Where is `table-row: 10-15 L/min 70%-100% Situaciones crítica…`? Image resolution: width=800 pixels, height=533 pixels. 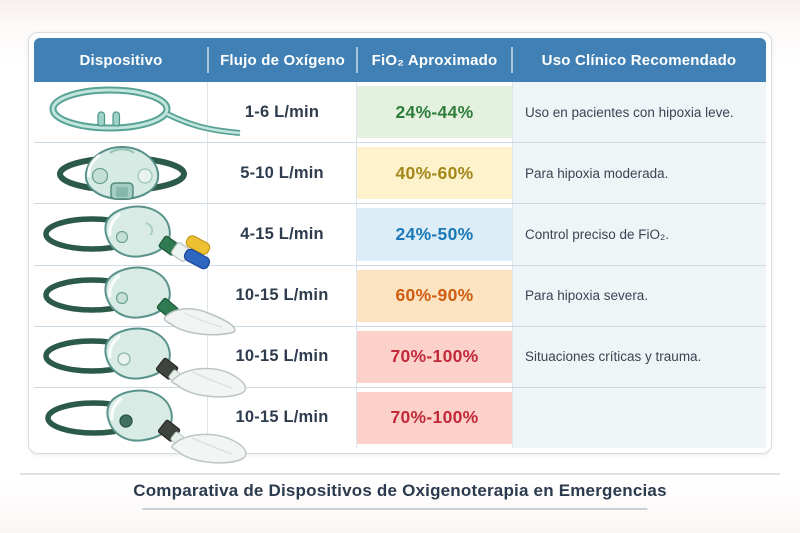 table-row: 10-15 L/min 70%-100% Situaciones crítica… is located at coordinates (400, 361).